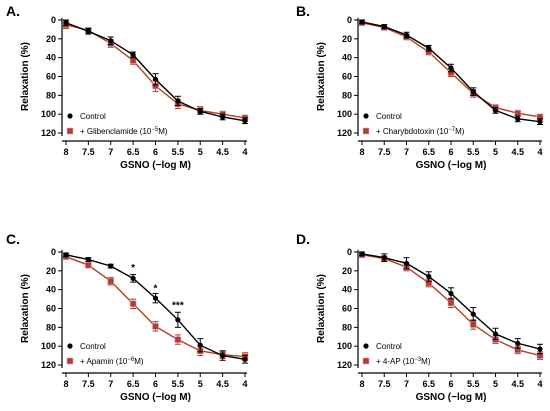  What do you see at coordinates (112, 361) in the screenshot?
I see `legend-label: + Apamin (10−6M)` at bounding box center [112, 361].